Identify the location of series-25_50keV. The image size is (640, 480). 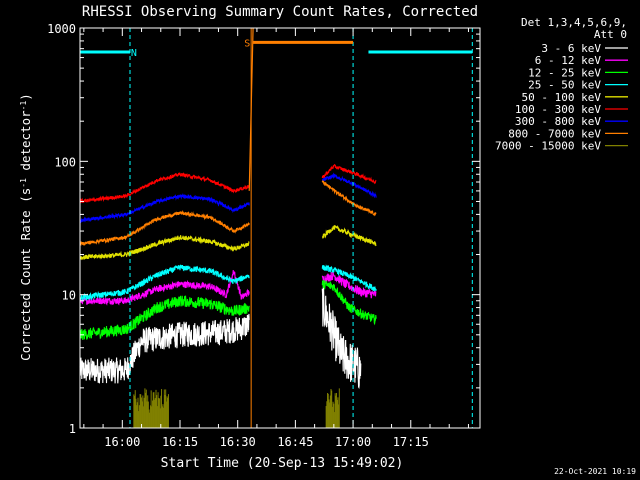
(228, 283).